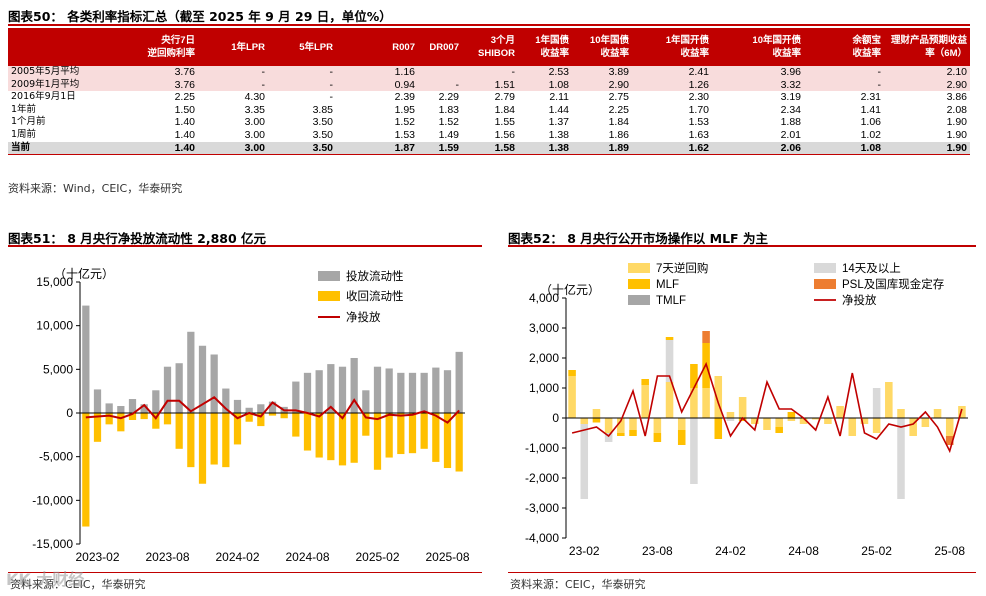 The image size is (986, 596). What do you see at coordinates (542, 448) in the screenshot?
I see `y-tick-label: -1,000` at bounding box center [542, 448].